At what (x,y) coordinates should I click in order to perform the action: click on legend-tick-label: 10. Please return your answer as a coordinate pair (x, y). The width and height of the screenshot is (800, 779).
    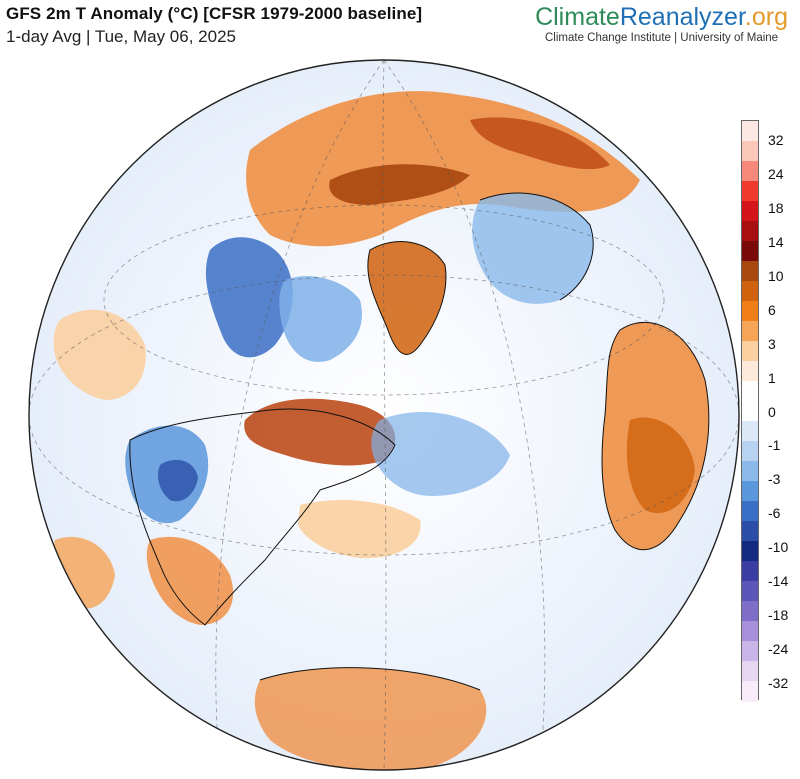
    Looking at the image, I should click on (776, 275).